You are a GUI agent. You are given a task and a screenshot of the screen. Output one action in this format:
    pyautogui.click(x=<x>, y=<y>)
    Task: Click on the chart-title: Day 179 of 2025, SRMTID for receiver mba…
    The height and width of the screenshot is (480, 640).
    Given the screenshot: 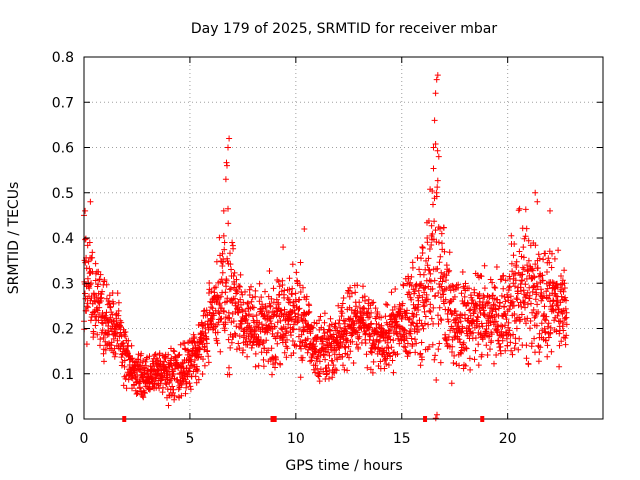 What is the action you would take?
    pyautogui.click(x=344, y=29)
    